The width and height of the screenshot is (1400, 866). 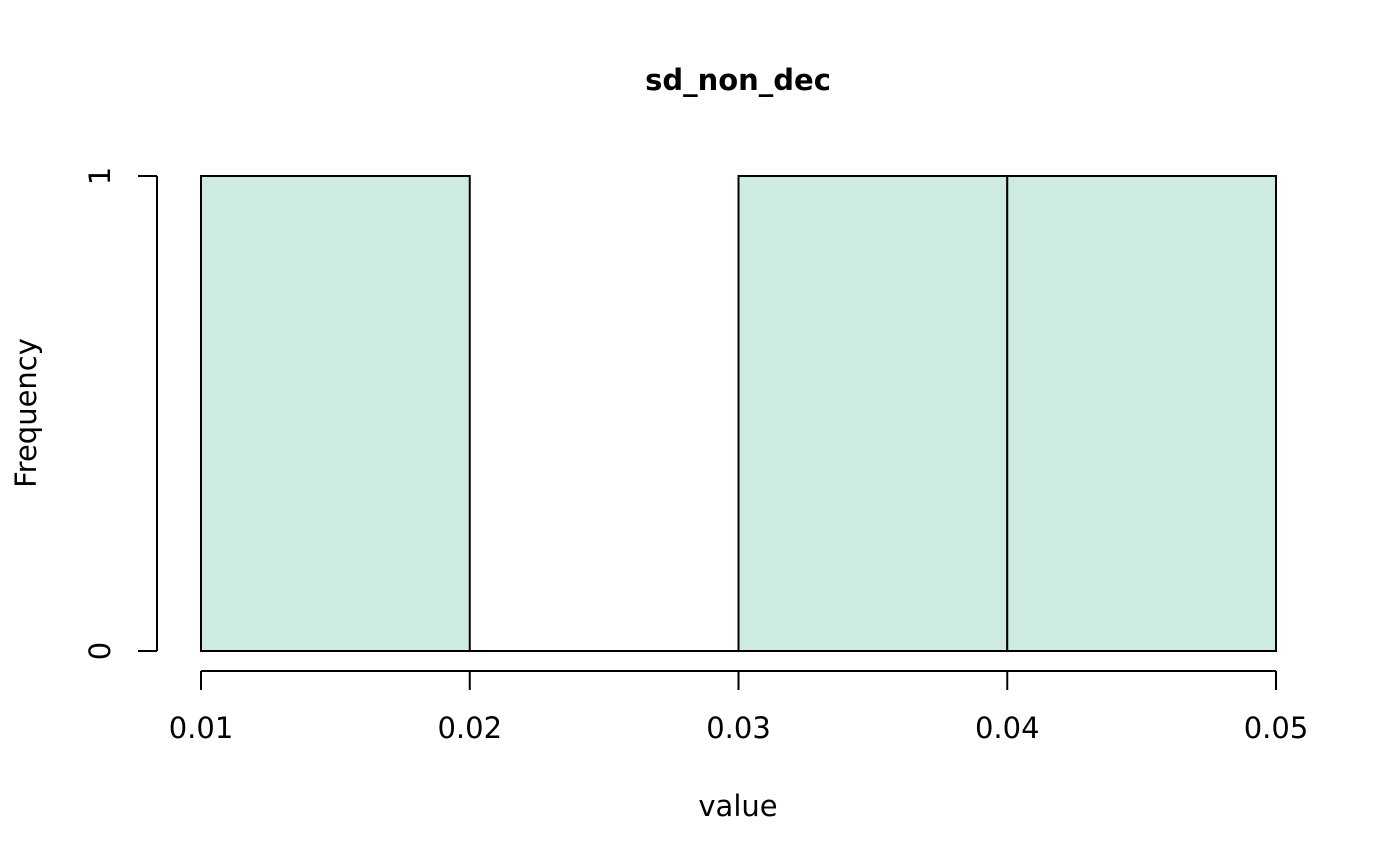 I want to click on y-tick-label-1: 1, so click(x=100, y=176).